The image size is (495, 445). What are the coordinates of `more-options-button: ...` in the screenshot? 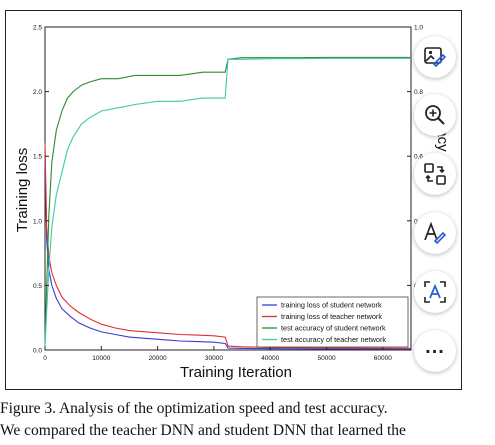 It's located at (435, 351).